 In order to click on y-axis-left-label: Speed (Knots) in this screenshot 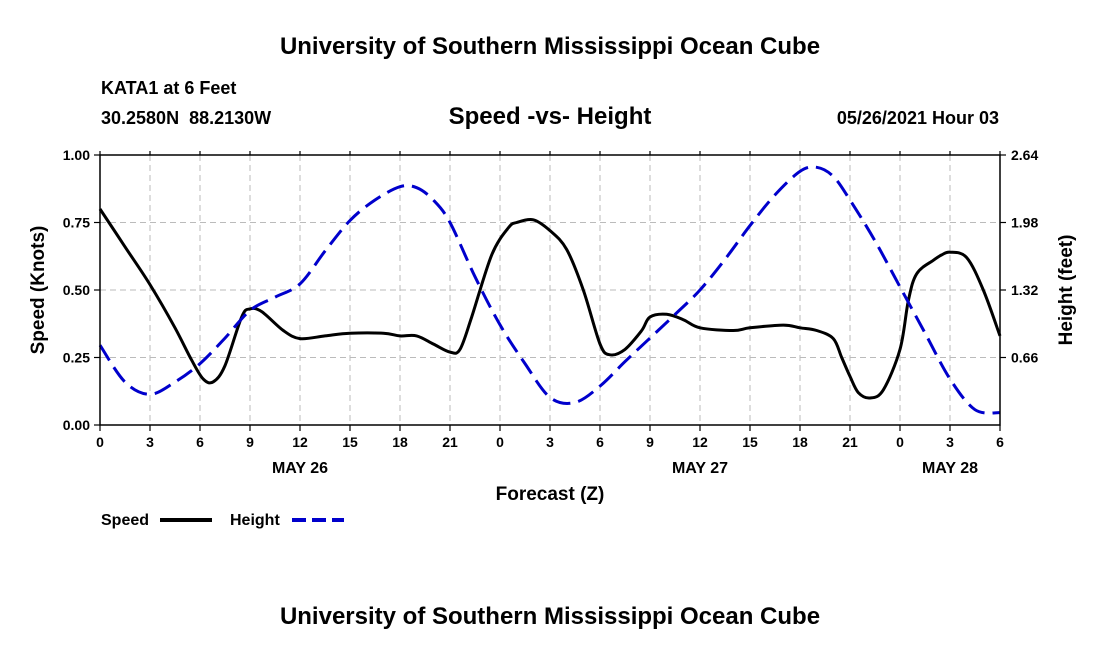, I will do `click(38, 290)`.